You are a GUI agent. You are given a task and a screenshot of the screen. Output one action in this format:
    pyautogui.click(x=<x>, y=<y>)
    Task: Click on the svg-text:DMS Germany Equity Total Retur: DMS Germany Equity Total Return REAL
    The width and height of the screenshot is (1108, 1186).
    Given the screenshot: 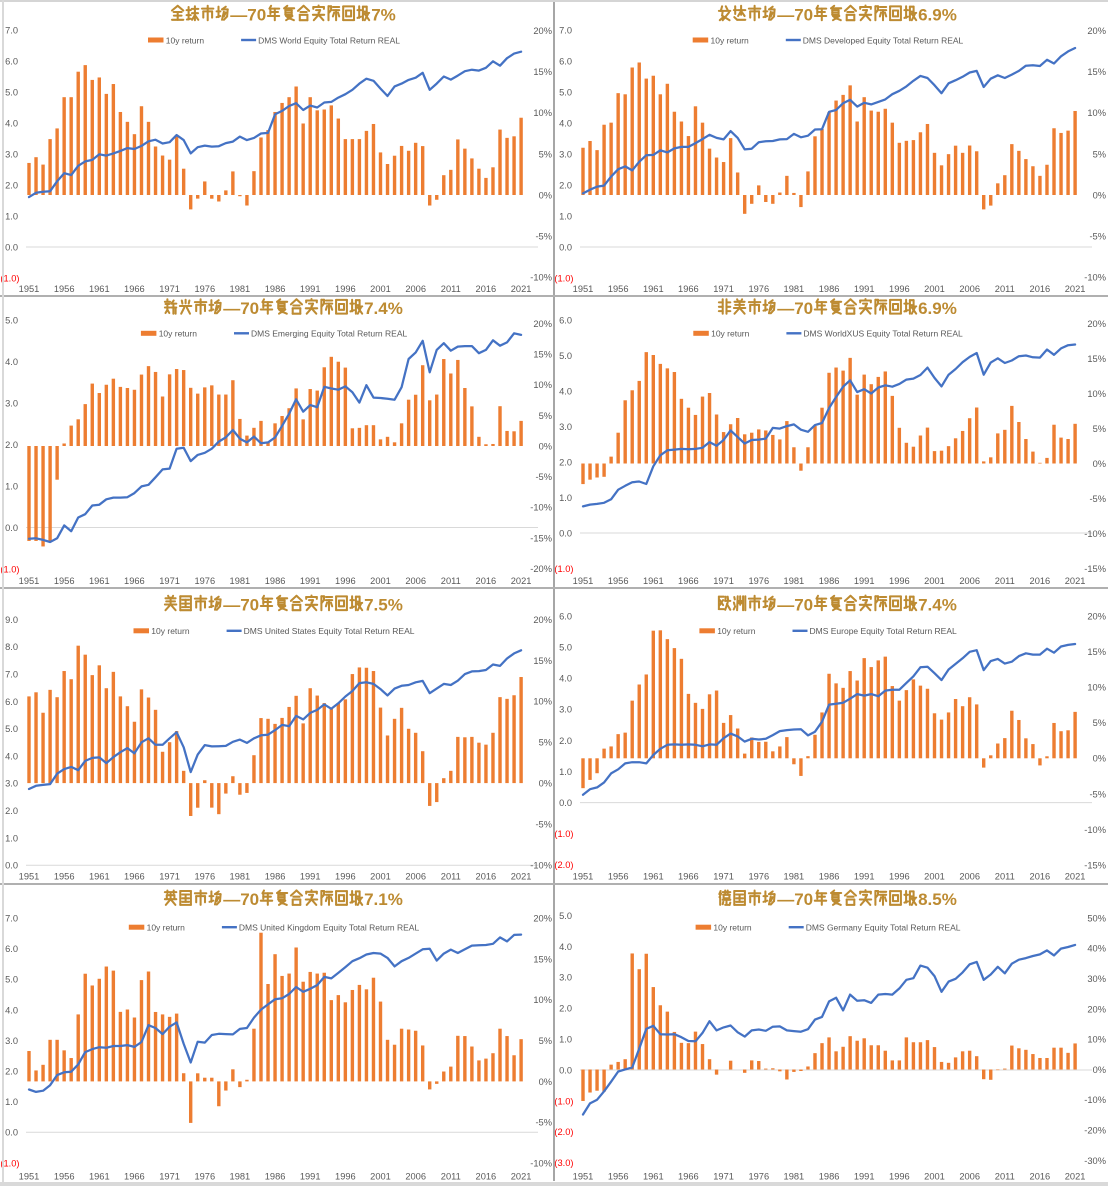 What is the action you would take?
    pyautogui.click(x=883, y=928)
    